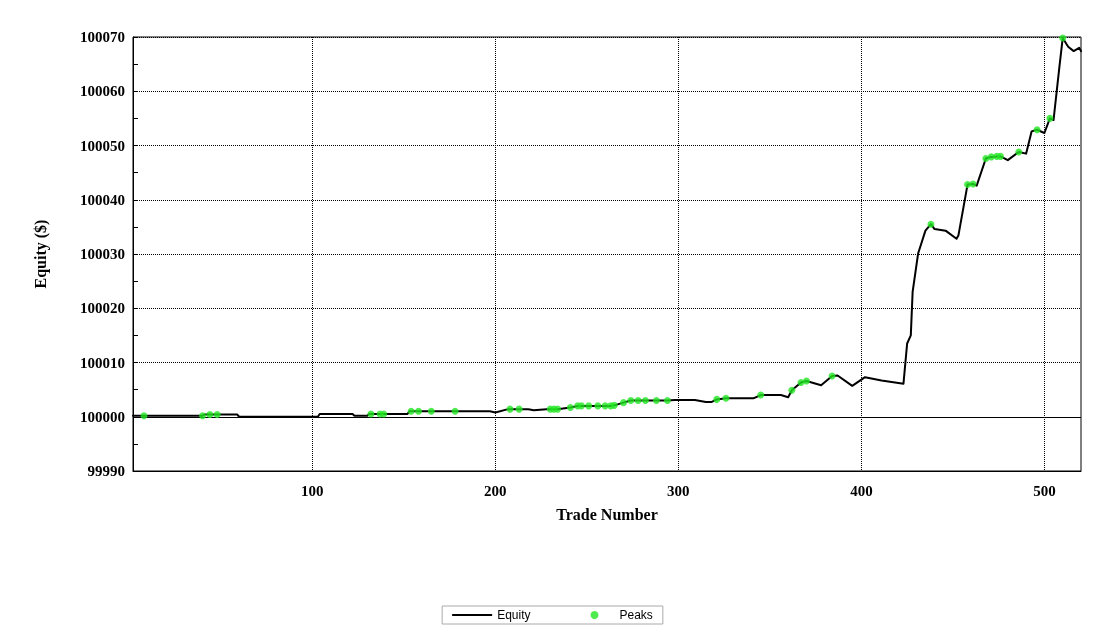 The image size is (1105, 634). What do you see at coordinates (1044, 490) in the screenshot?
I see `x-tick-label: 500` at bounding box center [1044, 490].